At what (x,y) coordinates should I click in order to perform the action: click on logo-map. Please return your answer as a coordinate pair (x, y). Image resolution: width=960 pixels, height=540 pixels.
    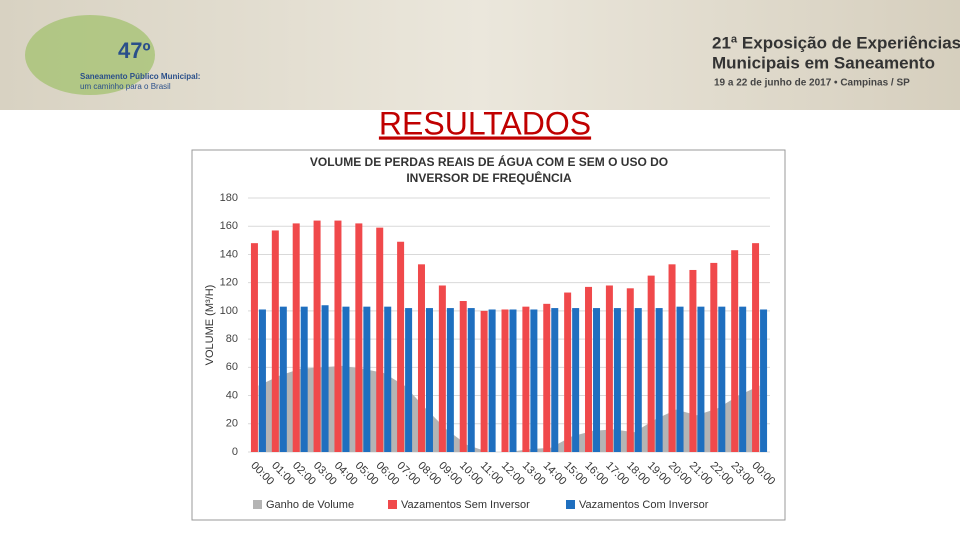
    Looking at the image, I should click on (90, 55).